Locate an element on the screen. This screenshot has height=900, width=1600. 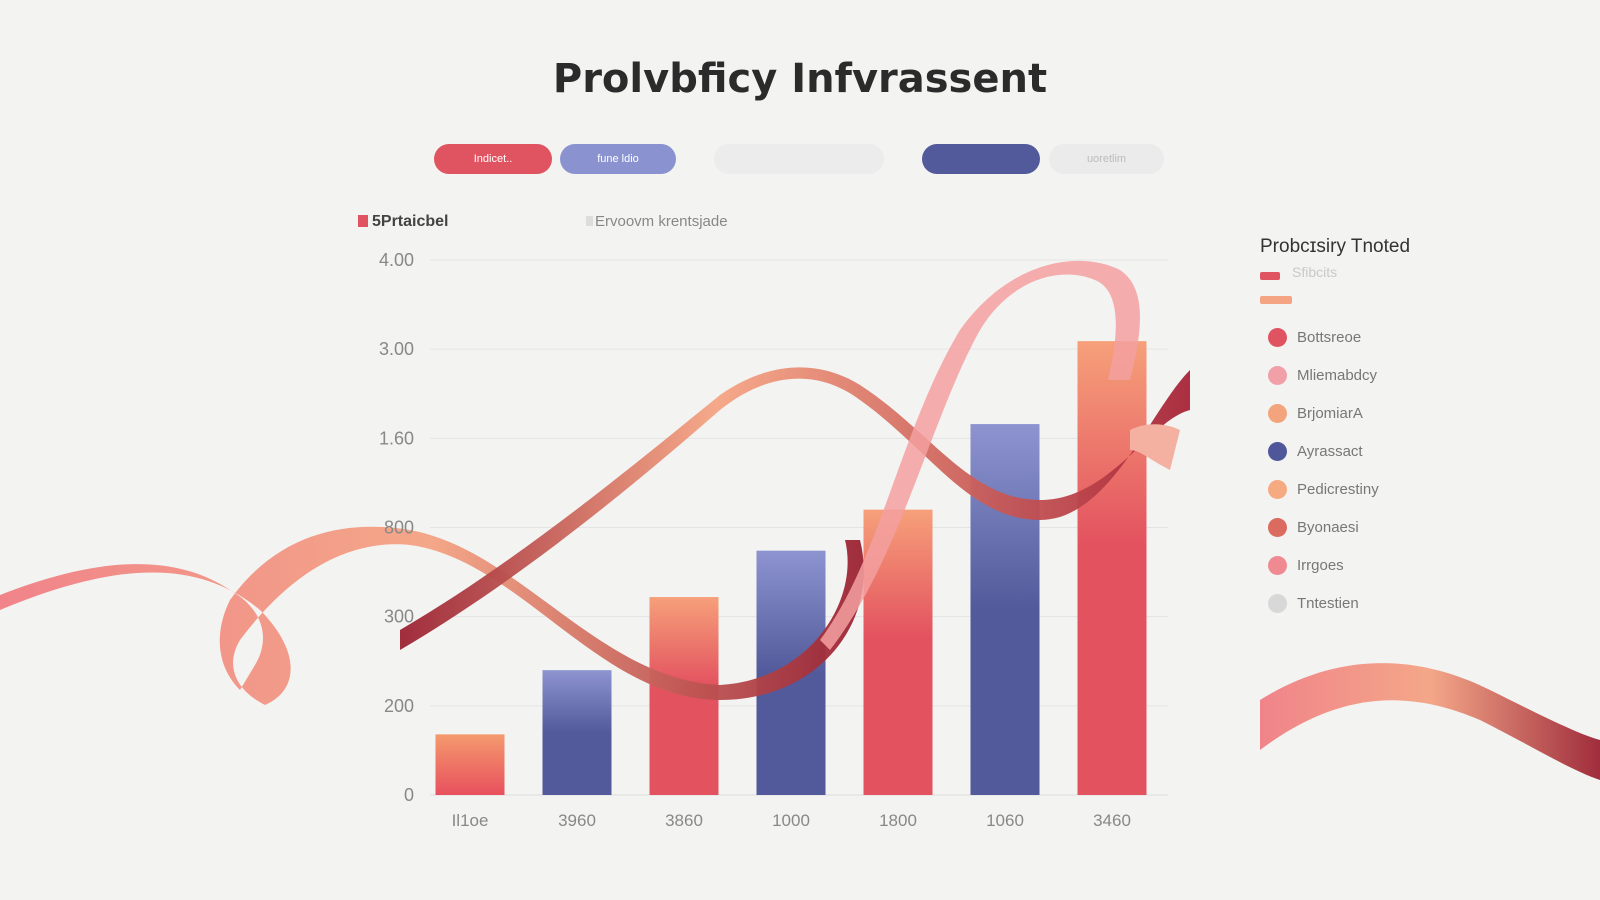
legend-label: BrjomiarA is located at coordinates (1330, 413).